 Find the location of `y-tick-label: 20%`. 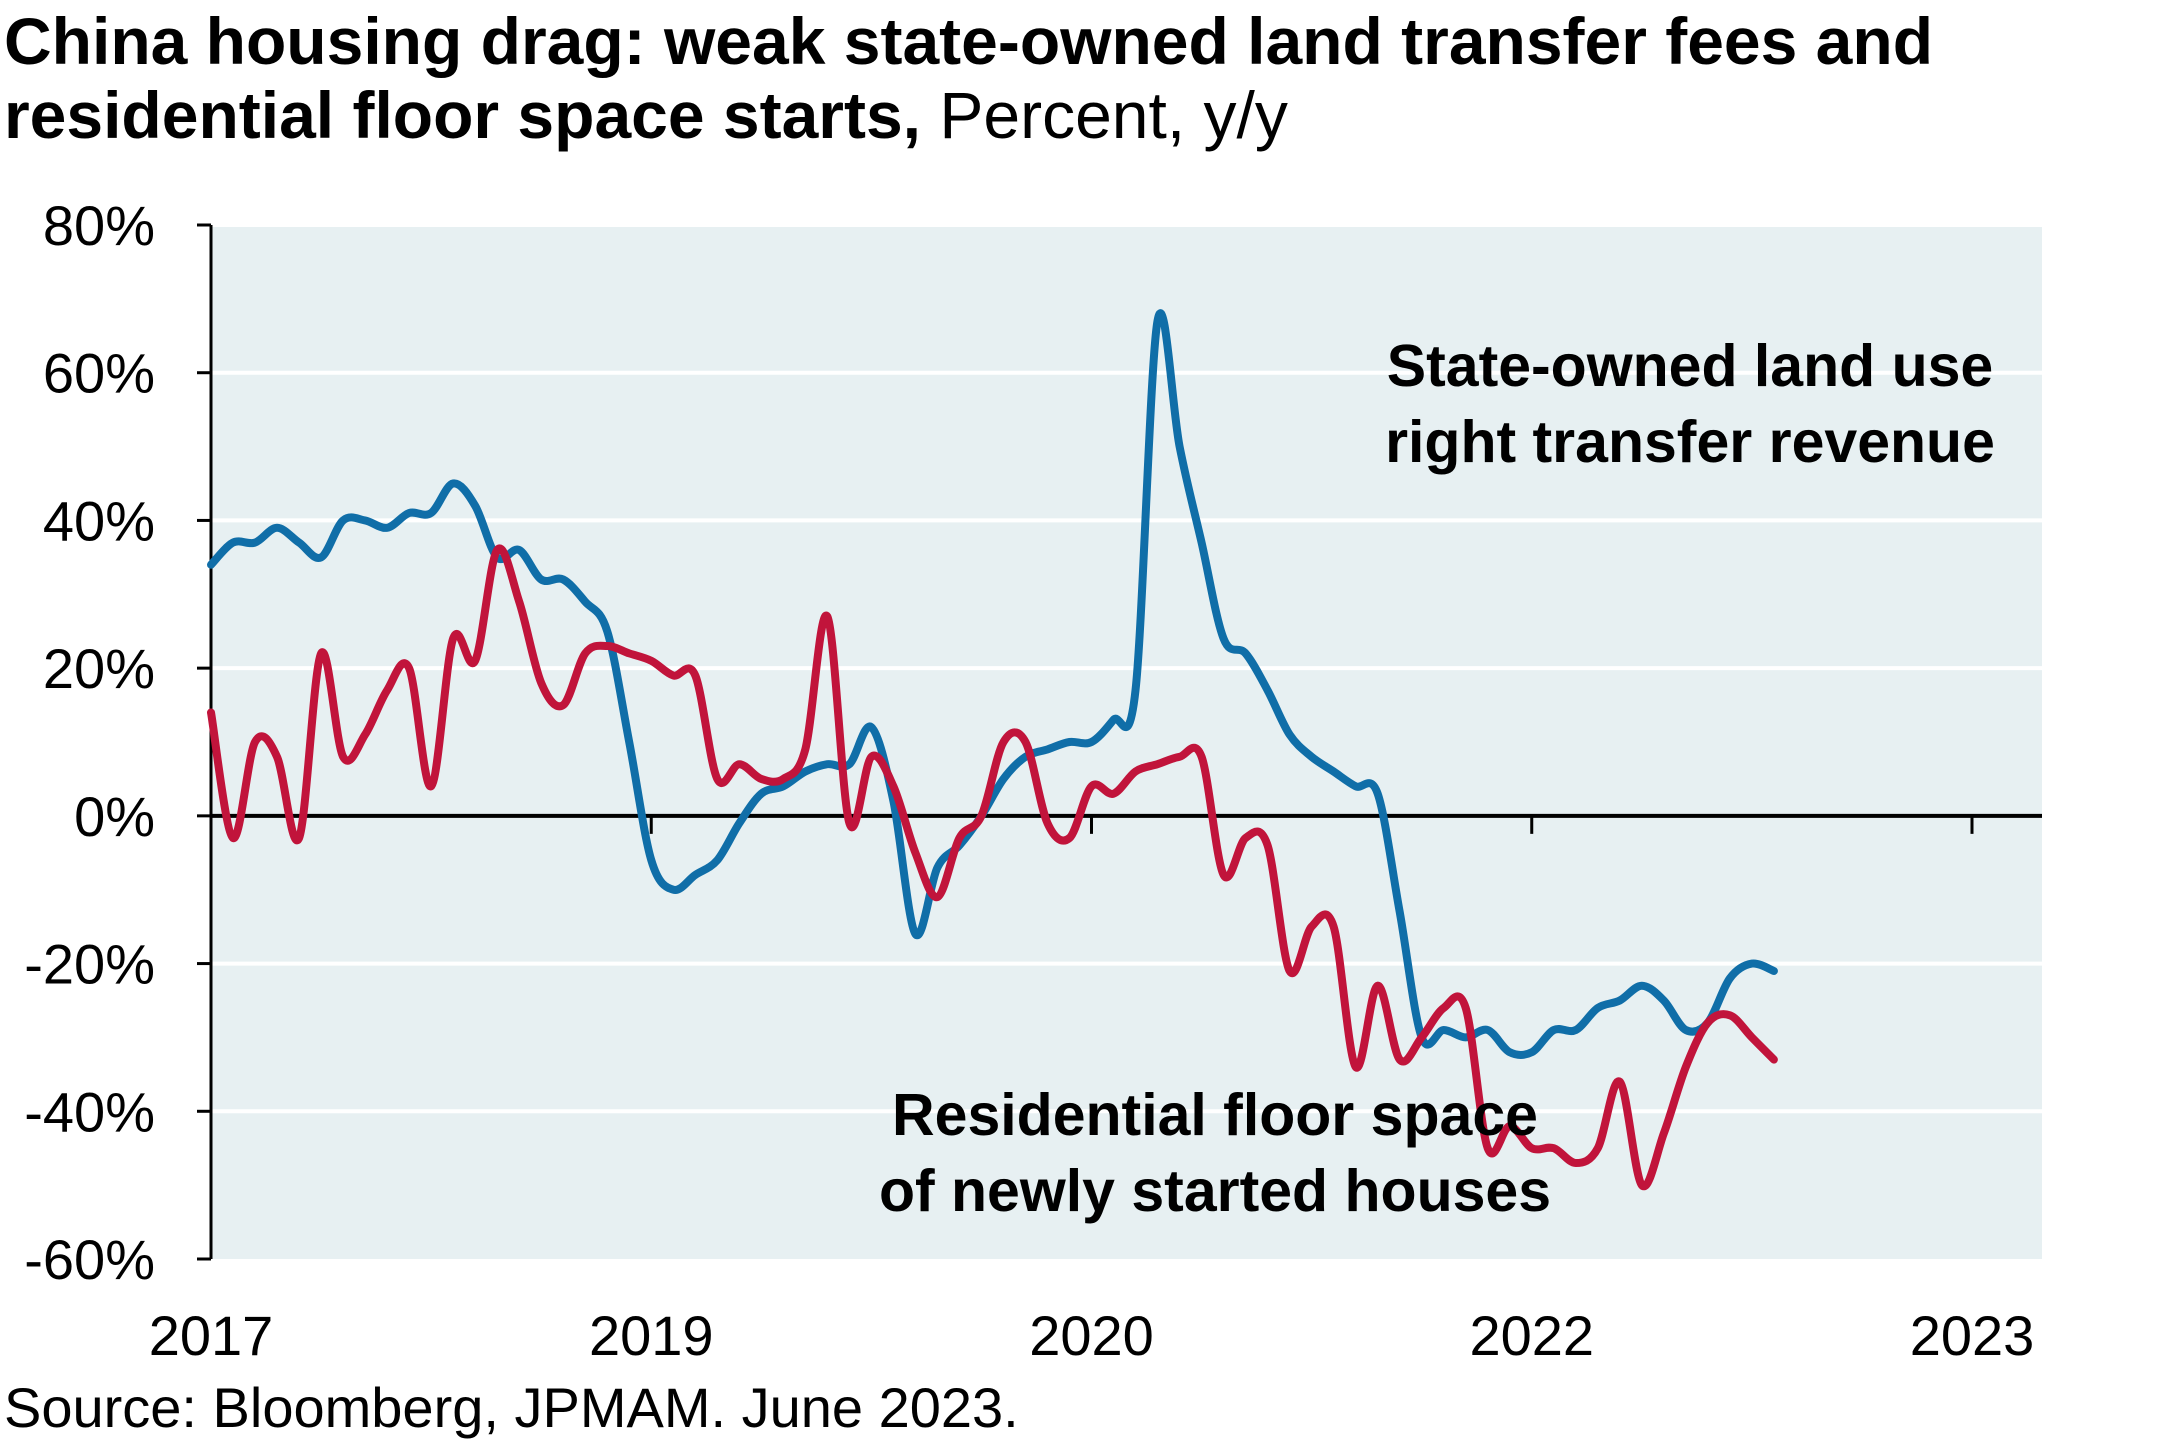

y-tick-label: 20% is located at coordinates (99, 668).